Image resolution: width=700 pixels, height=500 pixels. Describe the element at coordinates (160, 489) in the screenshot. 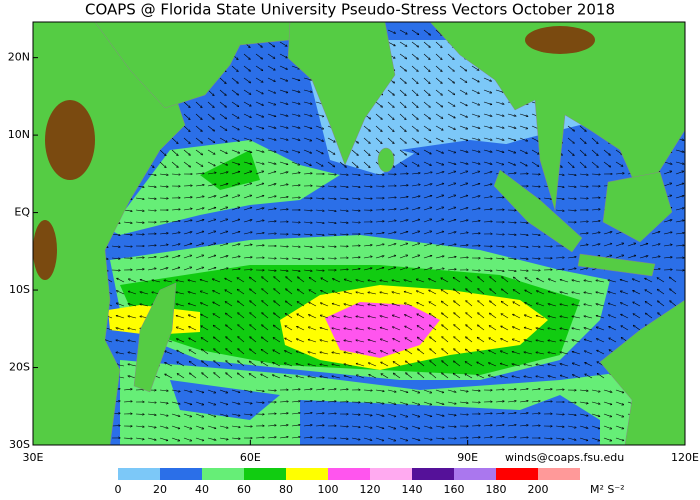

I see `colorbar-label: 20` at that location.